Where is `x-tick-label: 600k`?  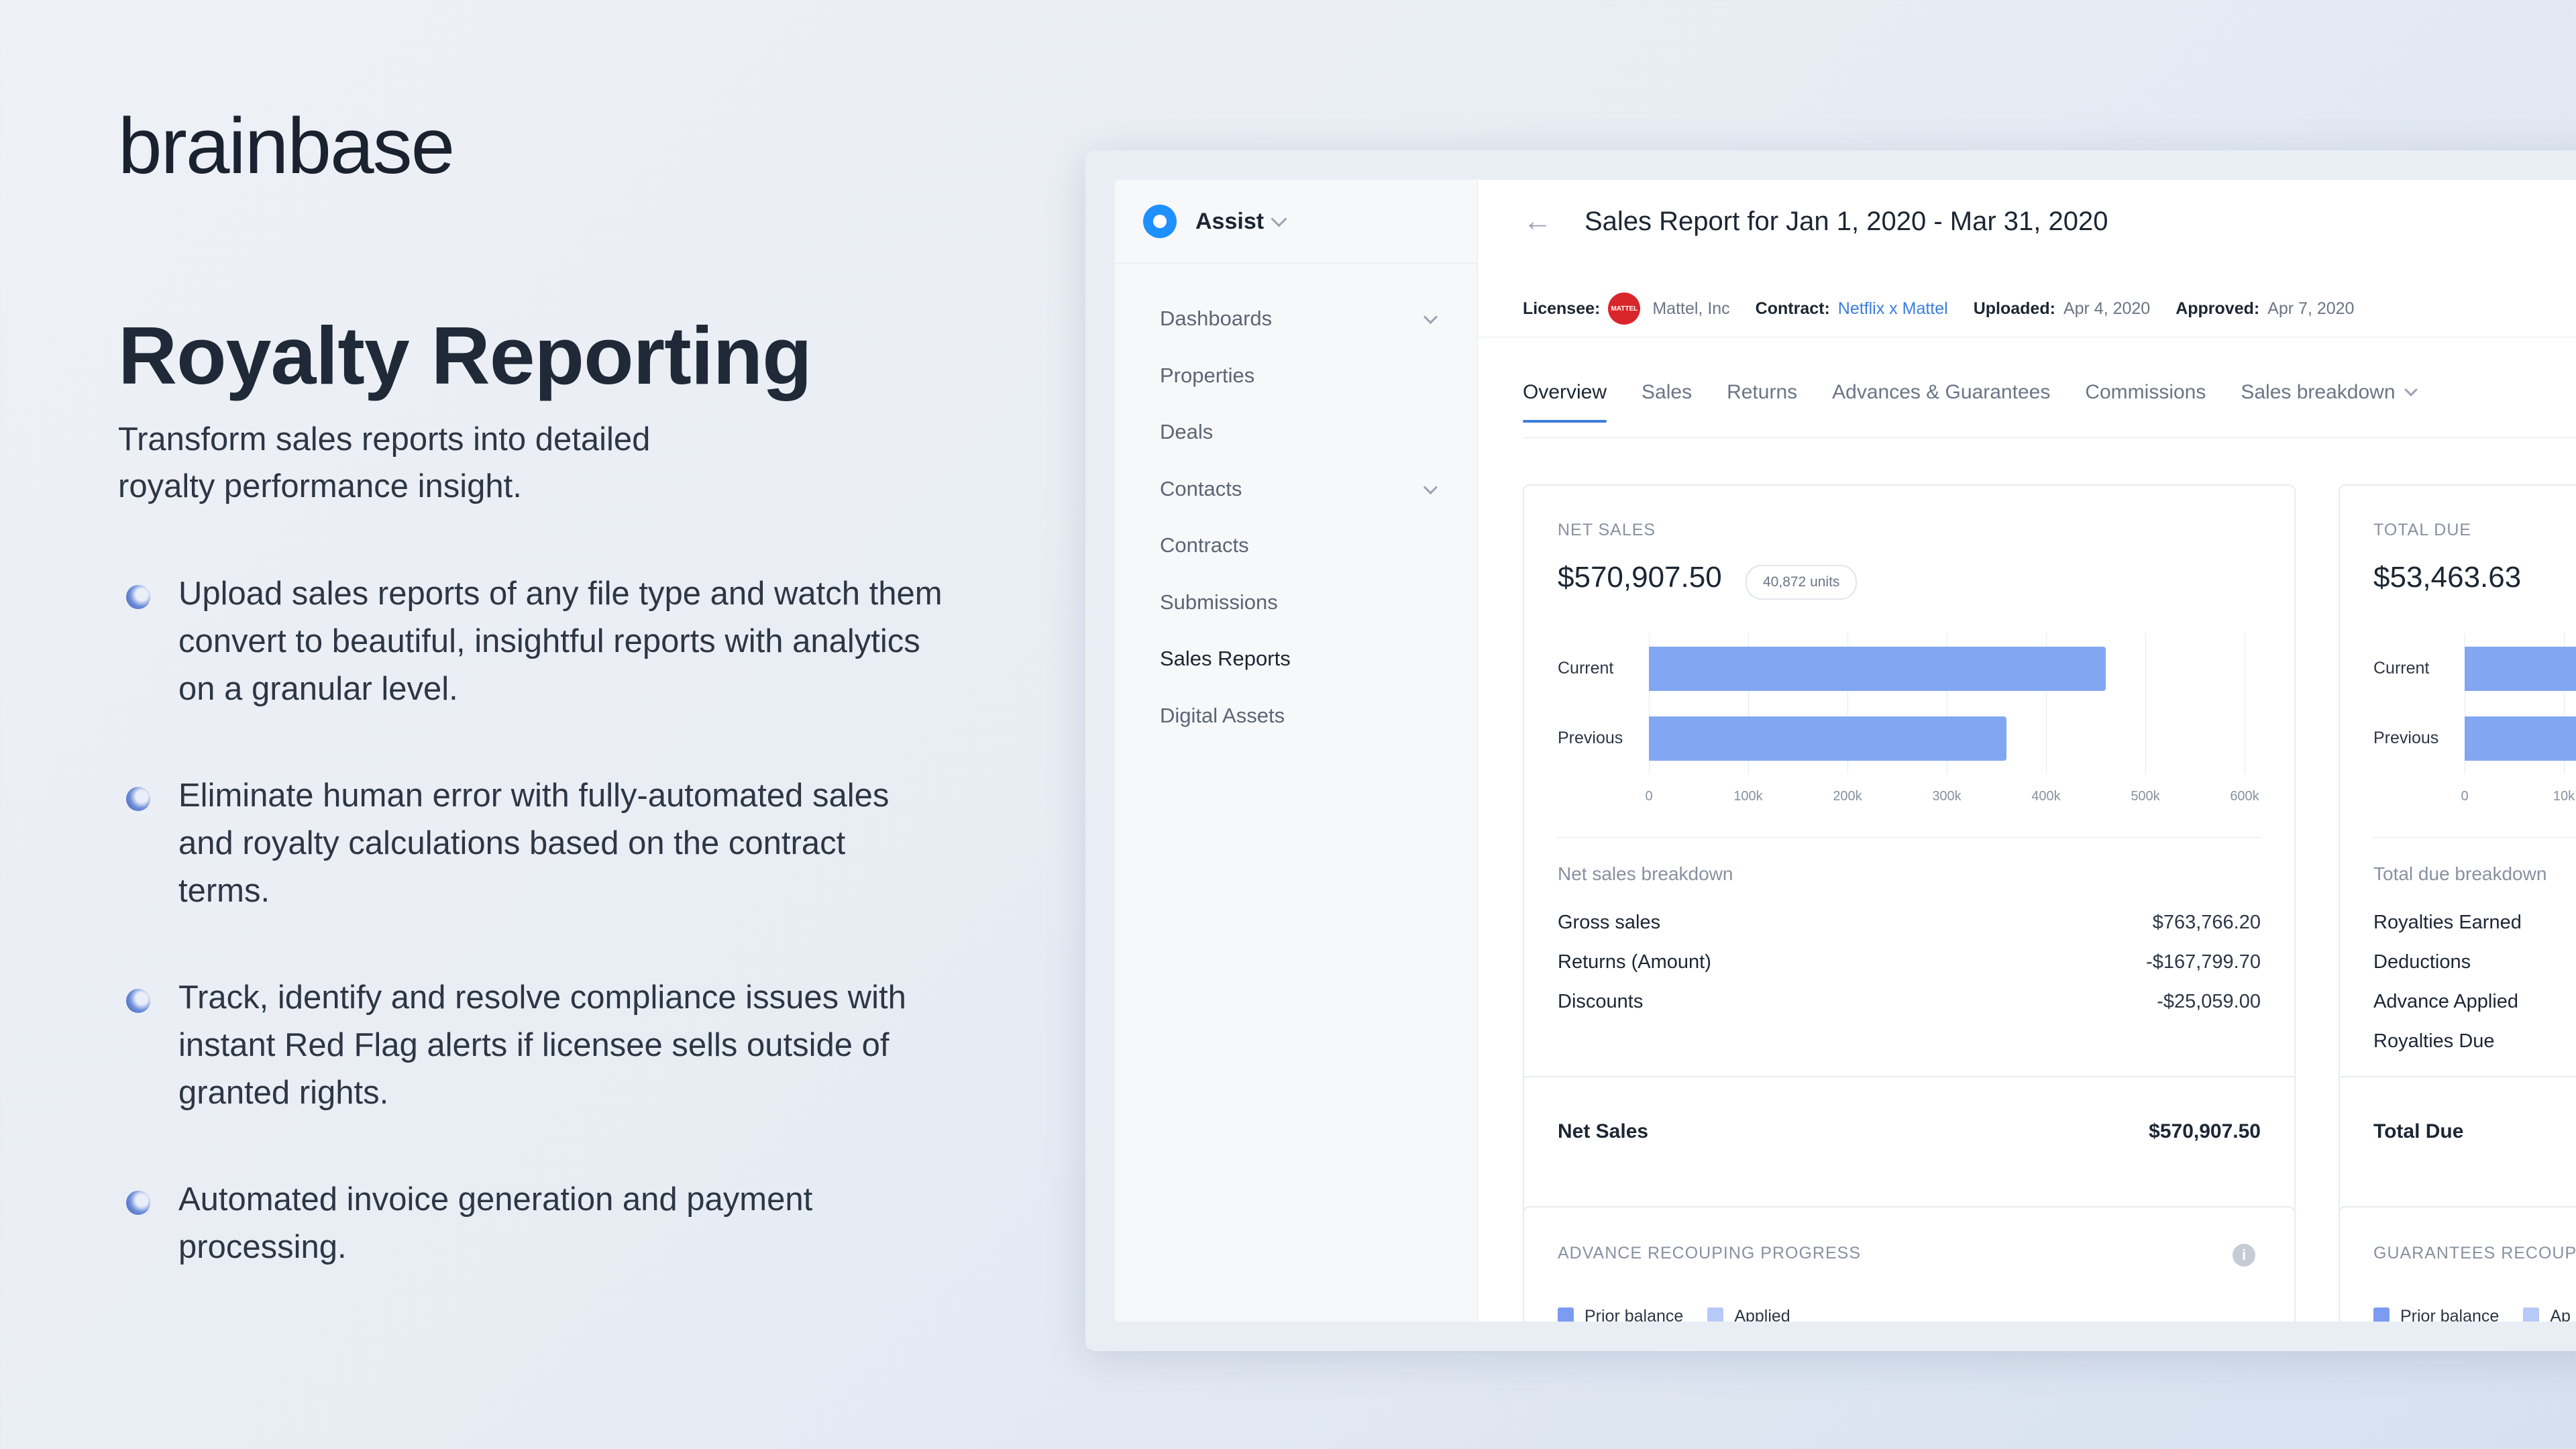
x-tick-label: 600k is located at coordinates (2244, 796).